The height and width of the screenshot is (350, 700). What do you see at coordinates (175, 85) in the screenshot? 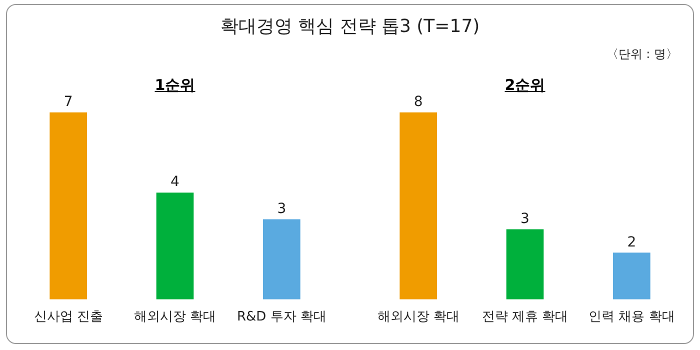
I see `chart-title: 1순위` at bounding box center [175, 85].